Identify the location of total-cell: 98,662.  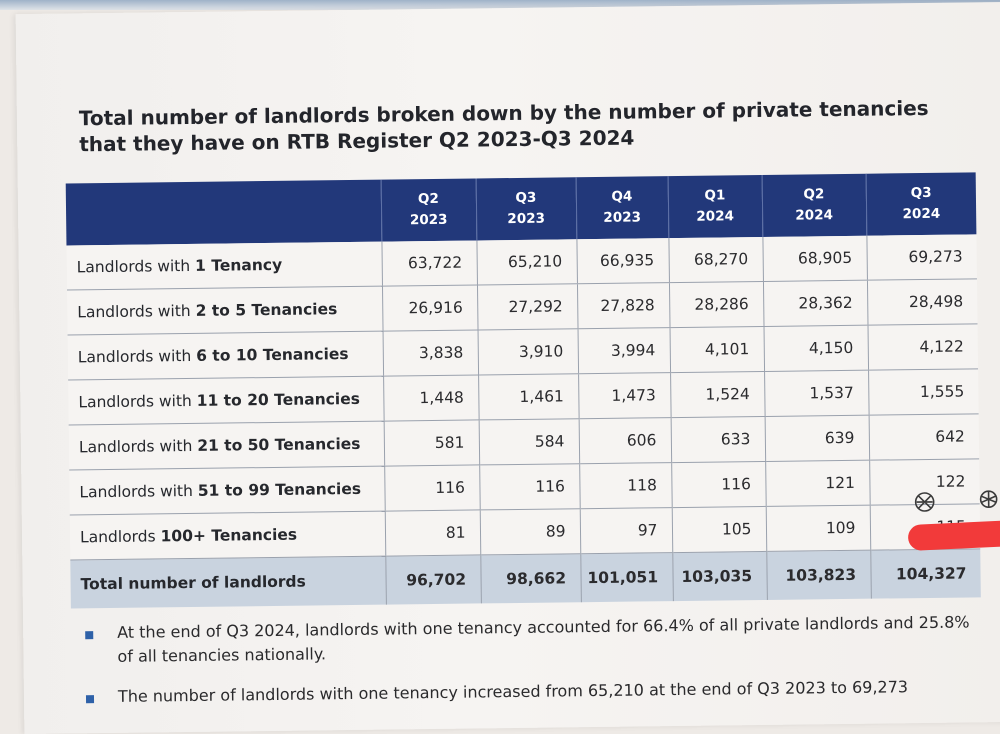
(530, 578).